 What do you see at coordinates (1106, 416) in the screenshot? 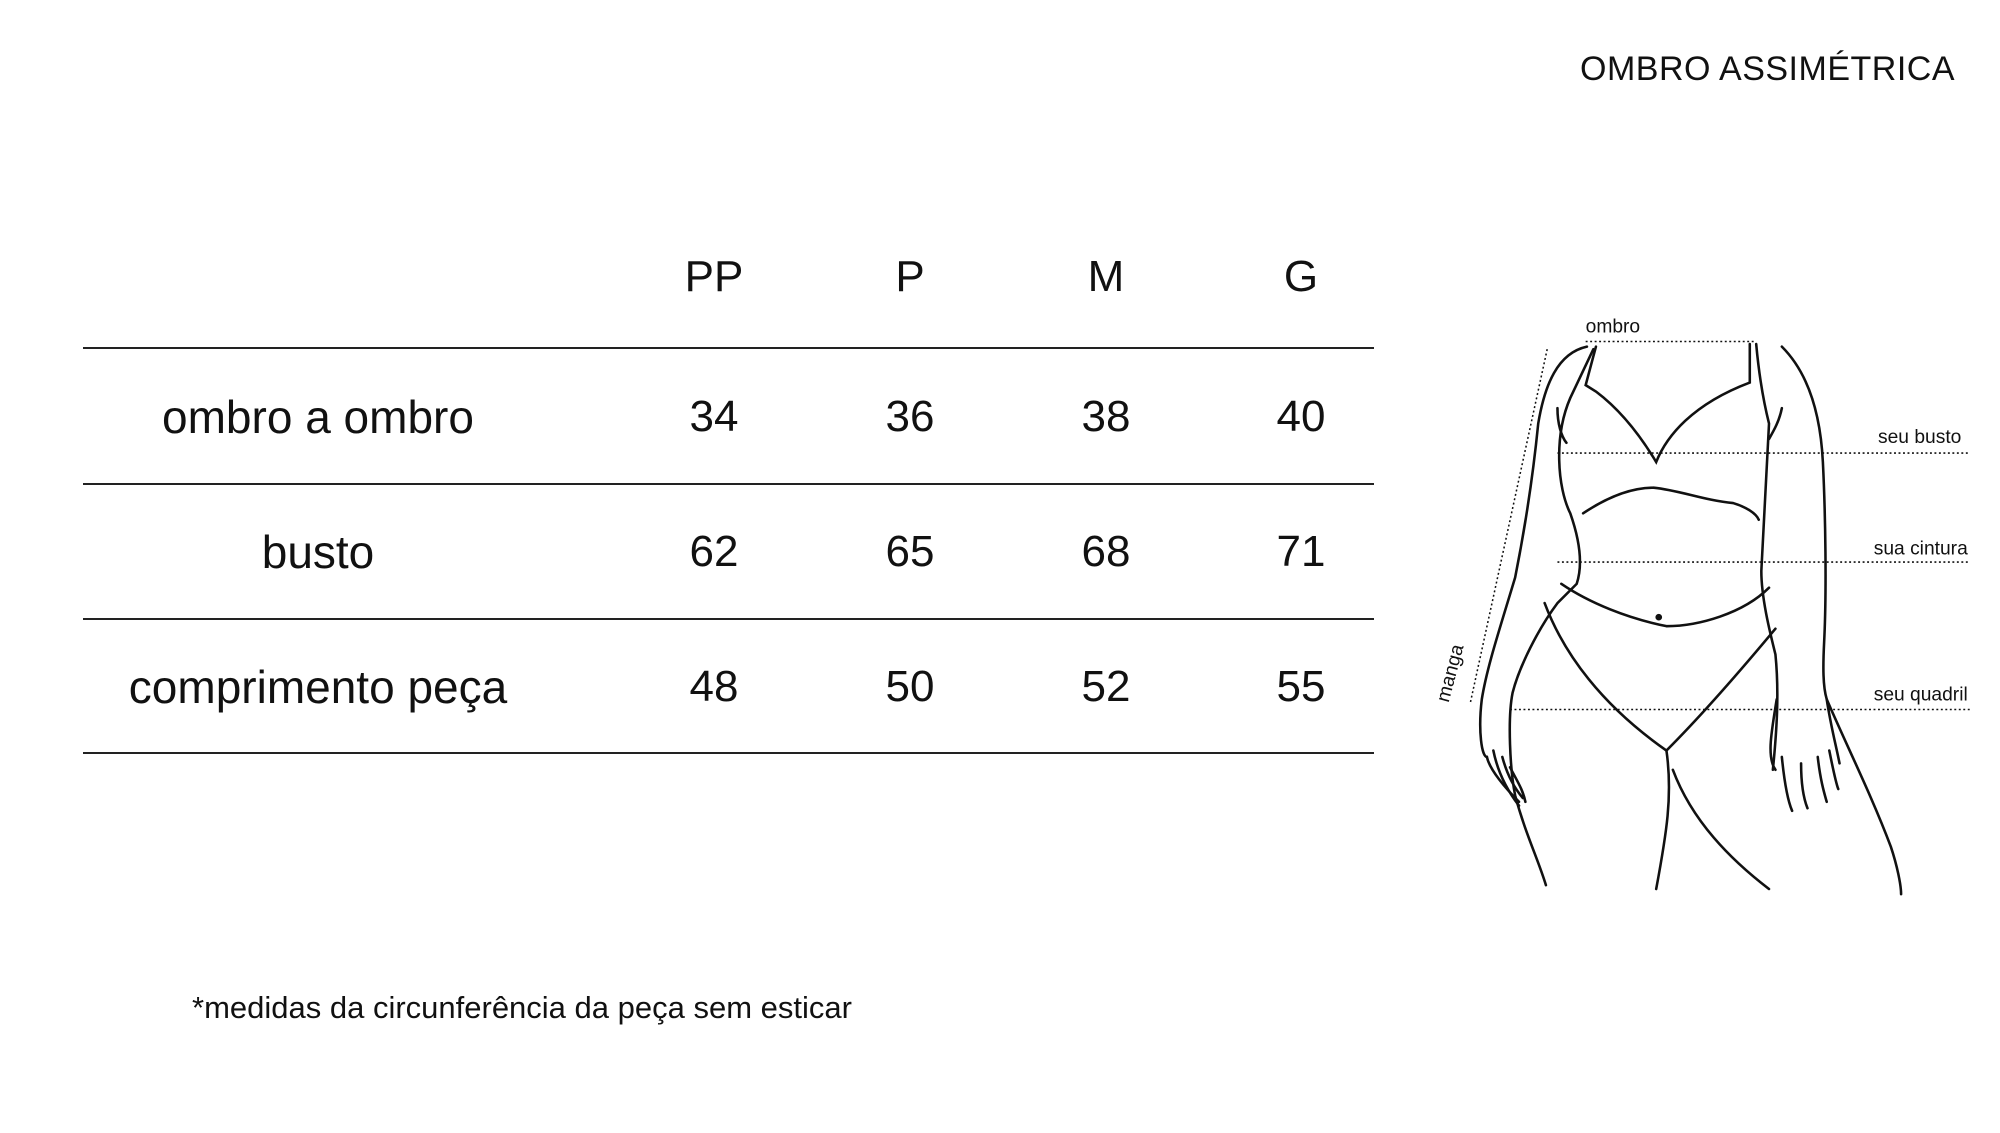
I see `cell: 38` at bounding box center [1106, 416].